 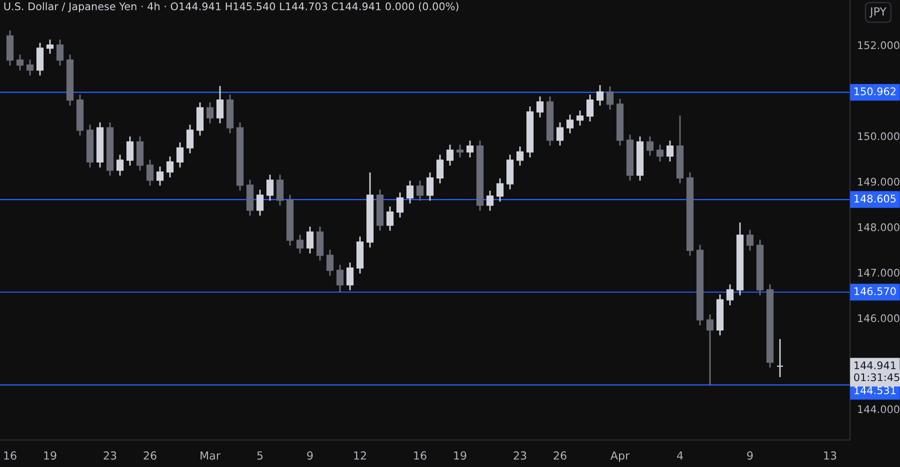 I want to click on x-tick-label: Apr, so click(x=620, y=456).